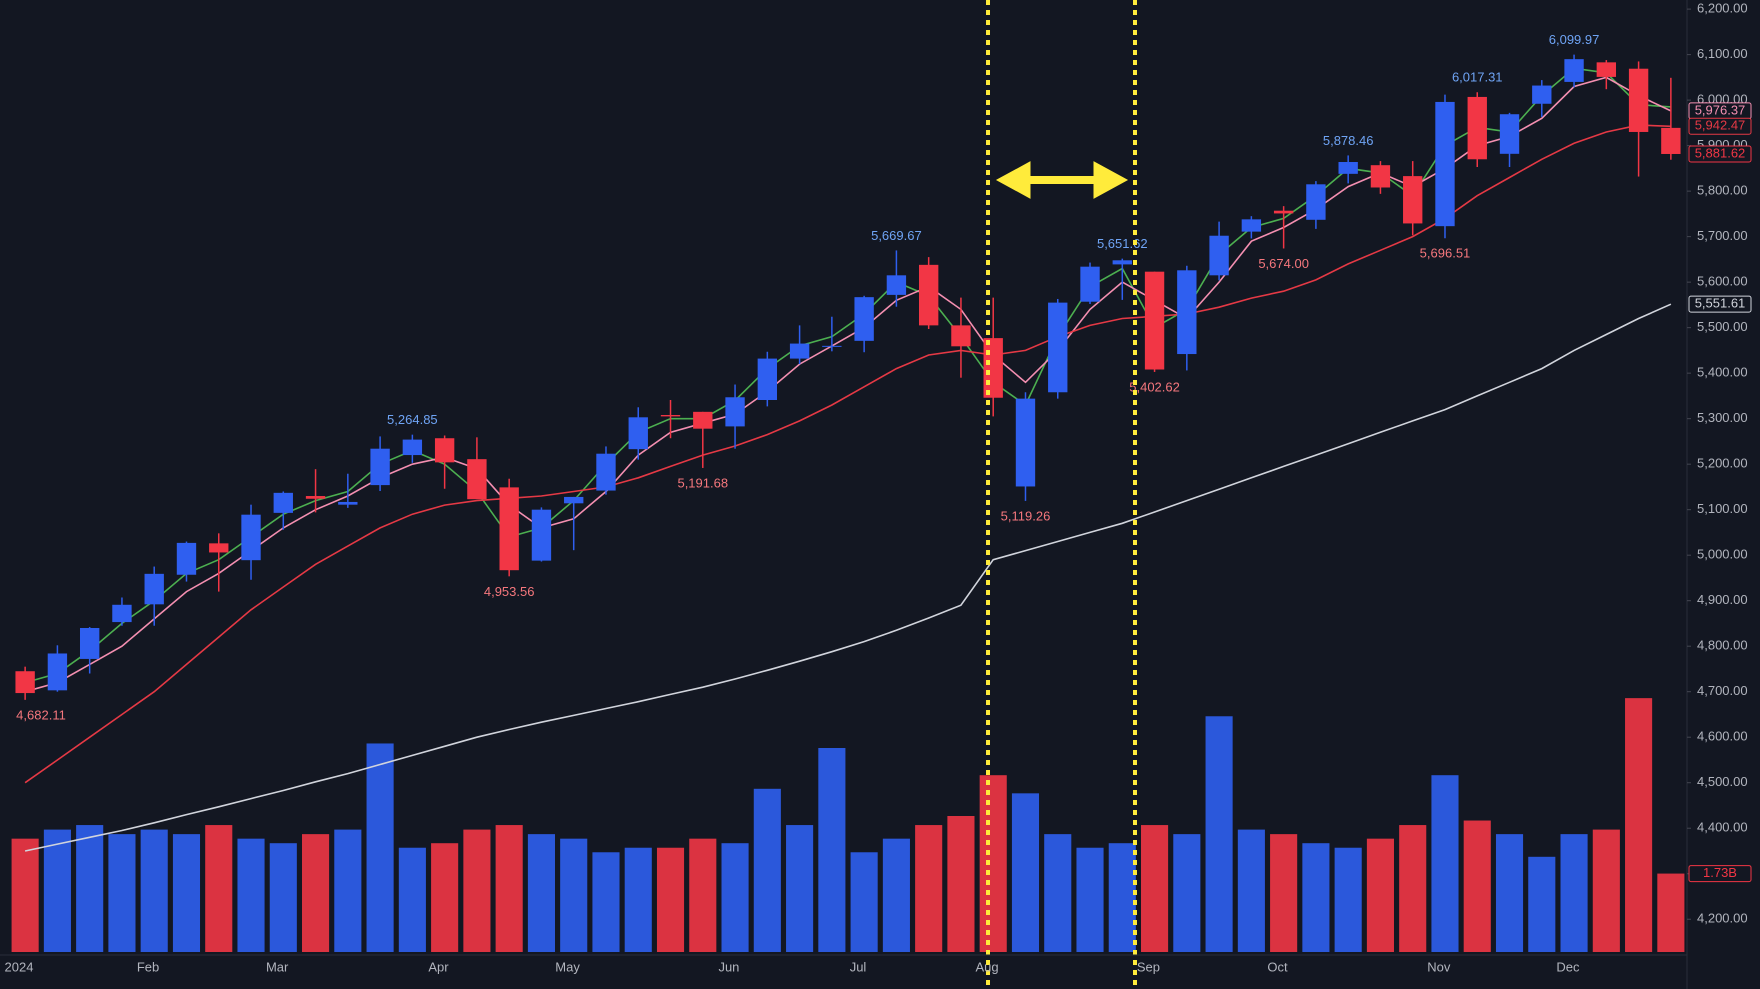 Image resolution: width=1760 pixels, height=989 pixels. I want to click on y-tick-label: 5,800.00, so click(1722, 190).